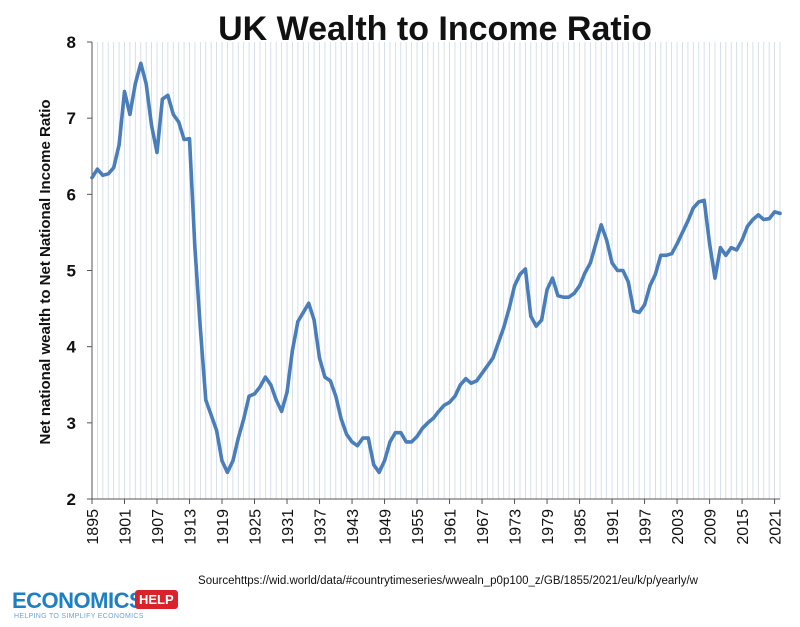 The width and height of the screenshot is (800, 627). What do you see at coordinates (321, 527) in the screenshot?
I see `x-tick-label: 1937` at bounding box center [321, 527].